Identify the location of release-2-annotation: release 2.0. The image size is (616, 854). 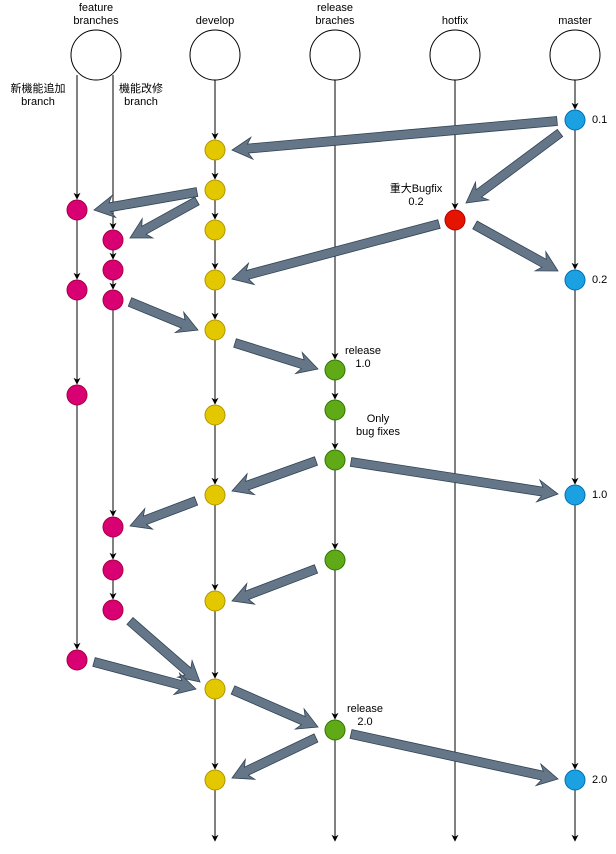
(365, 715).